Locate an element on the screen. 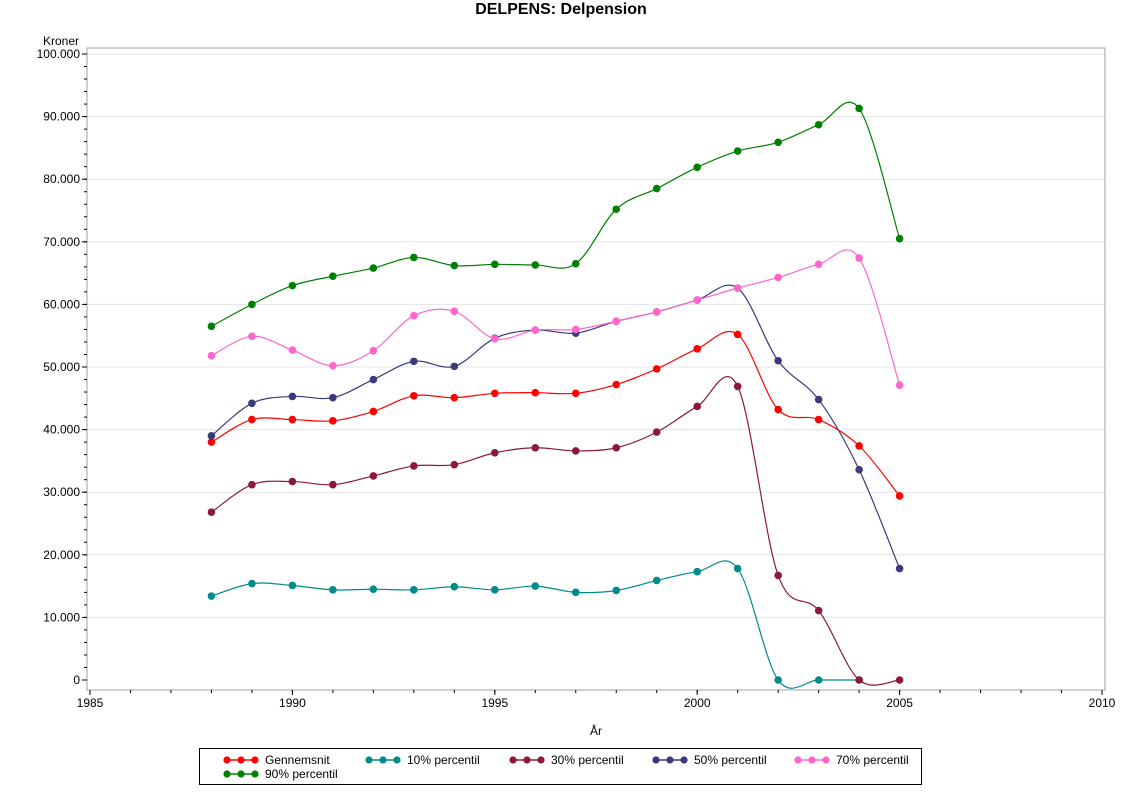 The height and width of the screenshot is (793, 1122). y-tick-label: 20.000 is located at coordinates (61, 555).